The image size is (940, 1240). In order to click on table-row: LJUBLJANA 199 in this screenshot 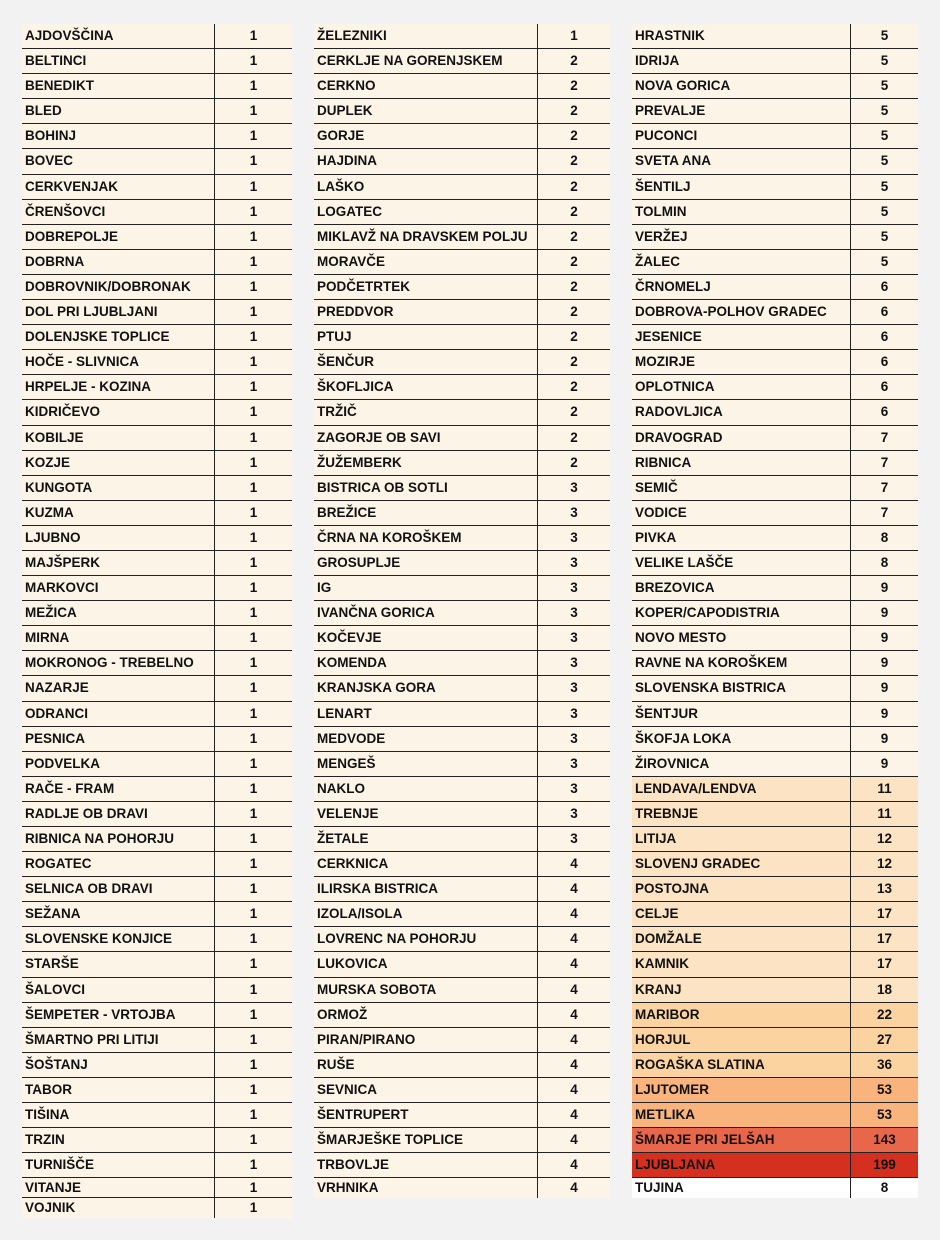, I will do `click(775, 1166)`.